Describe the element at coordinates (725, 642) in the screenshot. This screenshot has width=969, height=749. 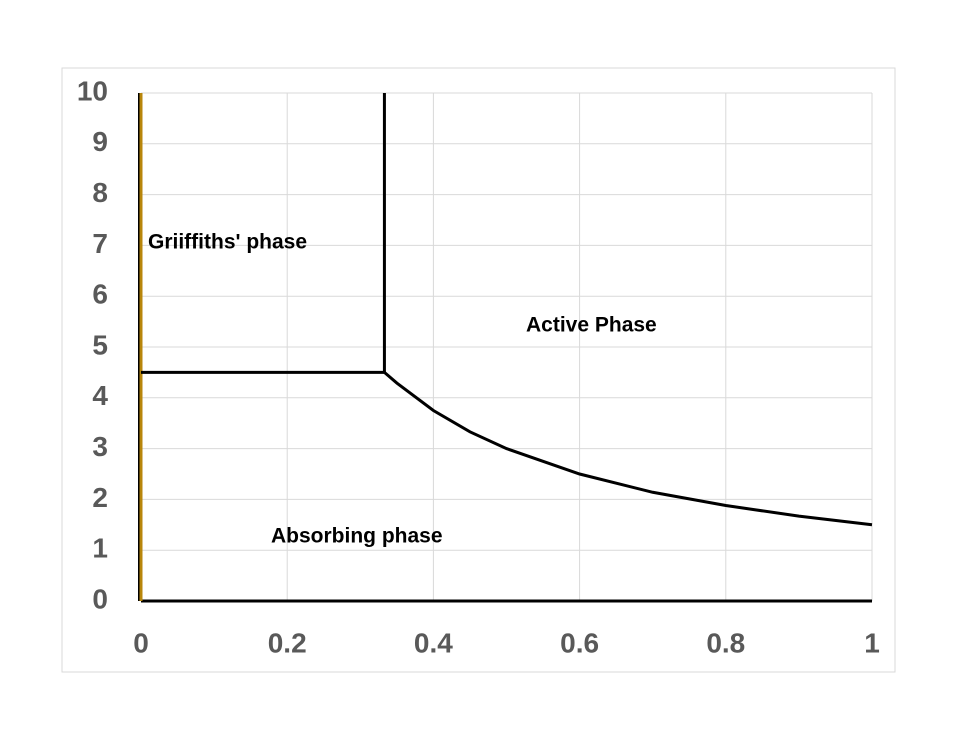
I see `x-tick-label: 0.8` at that location.